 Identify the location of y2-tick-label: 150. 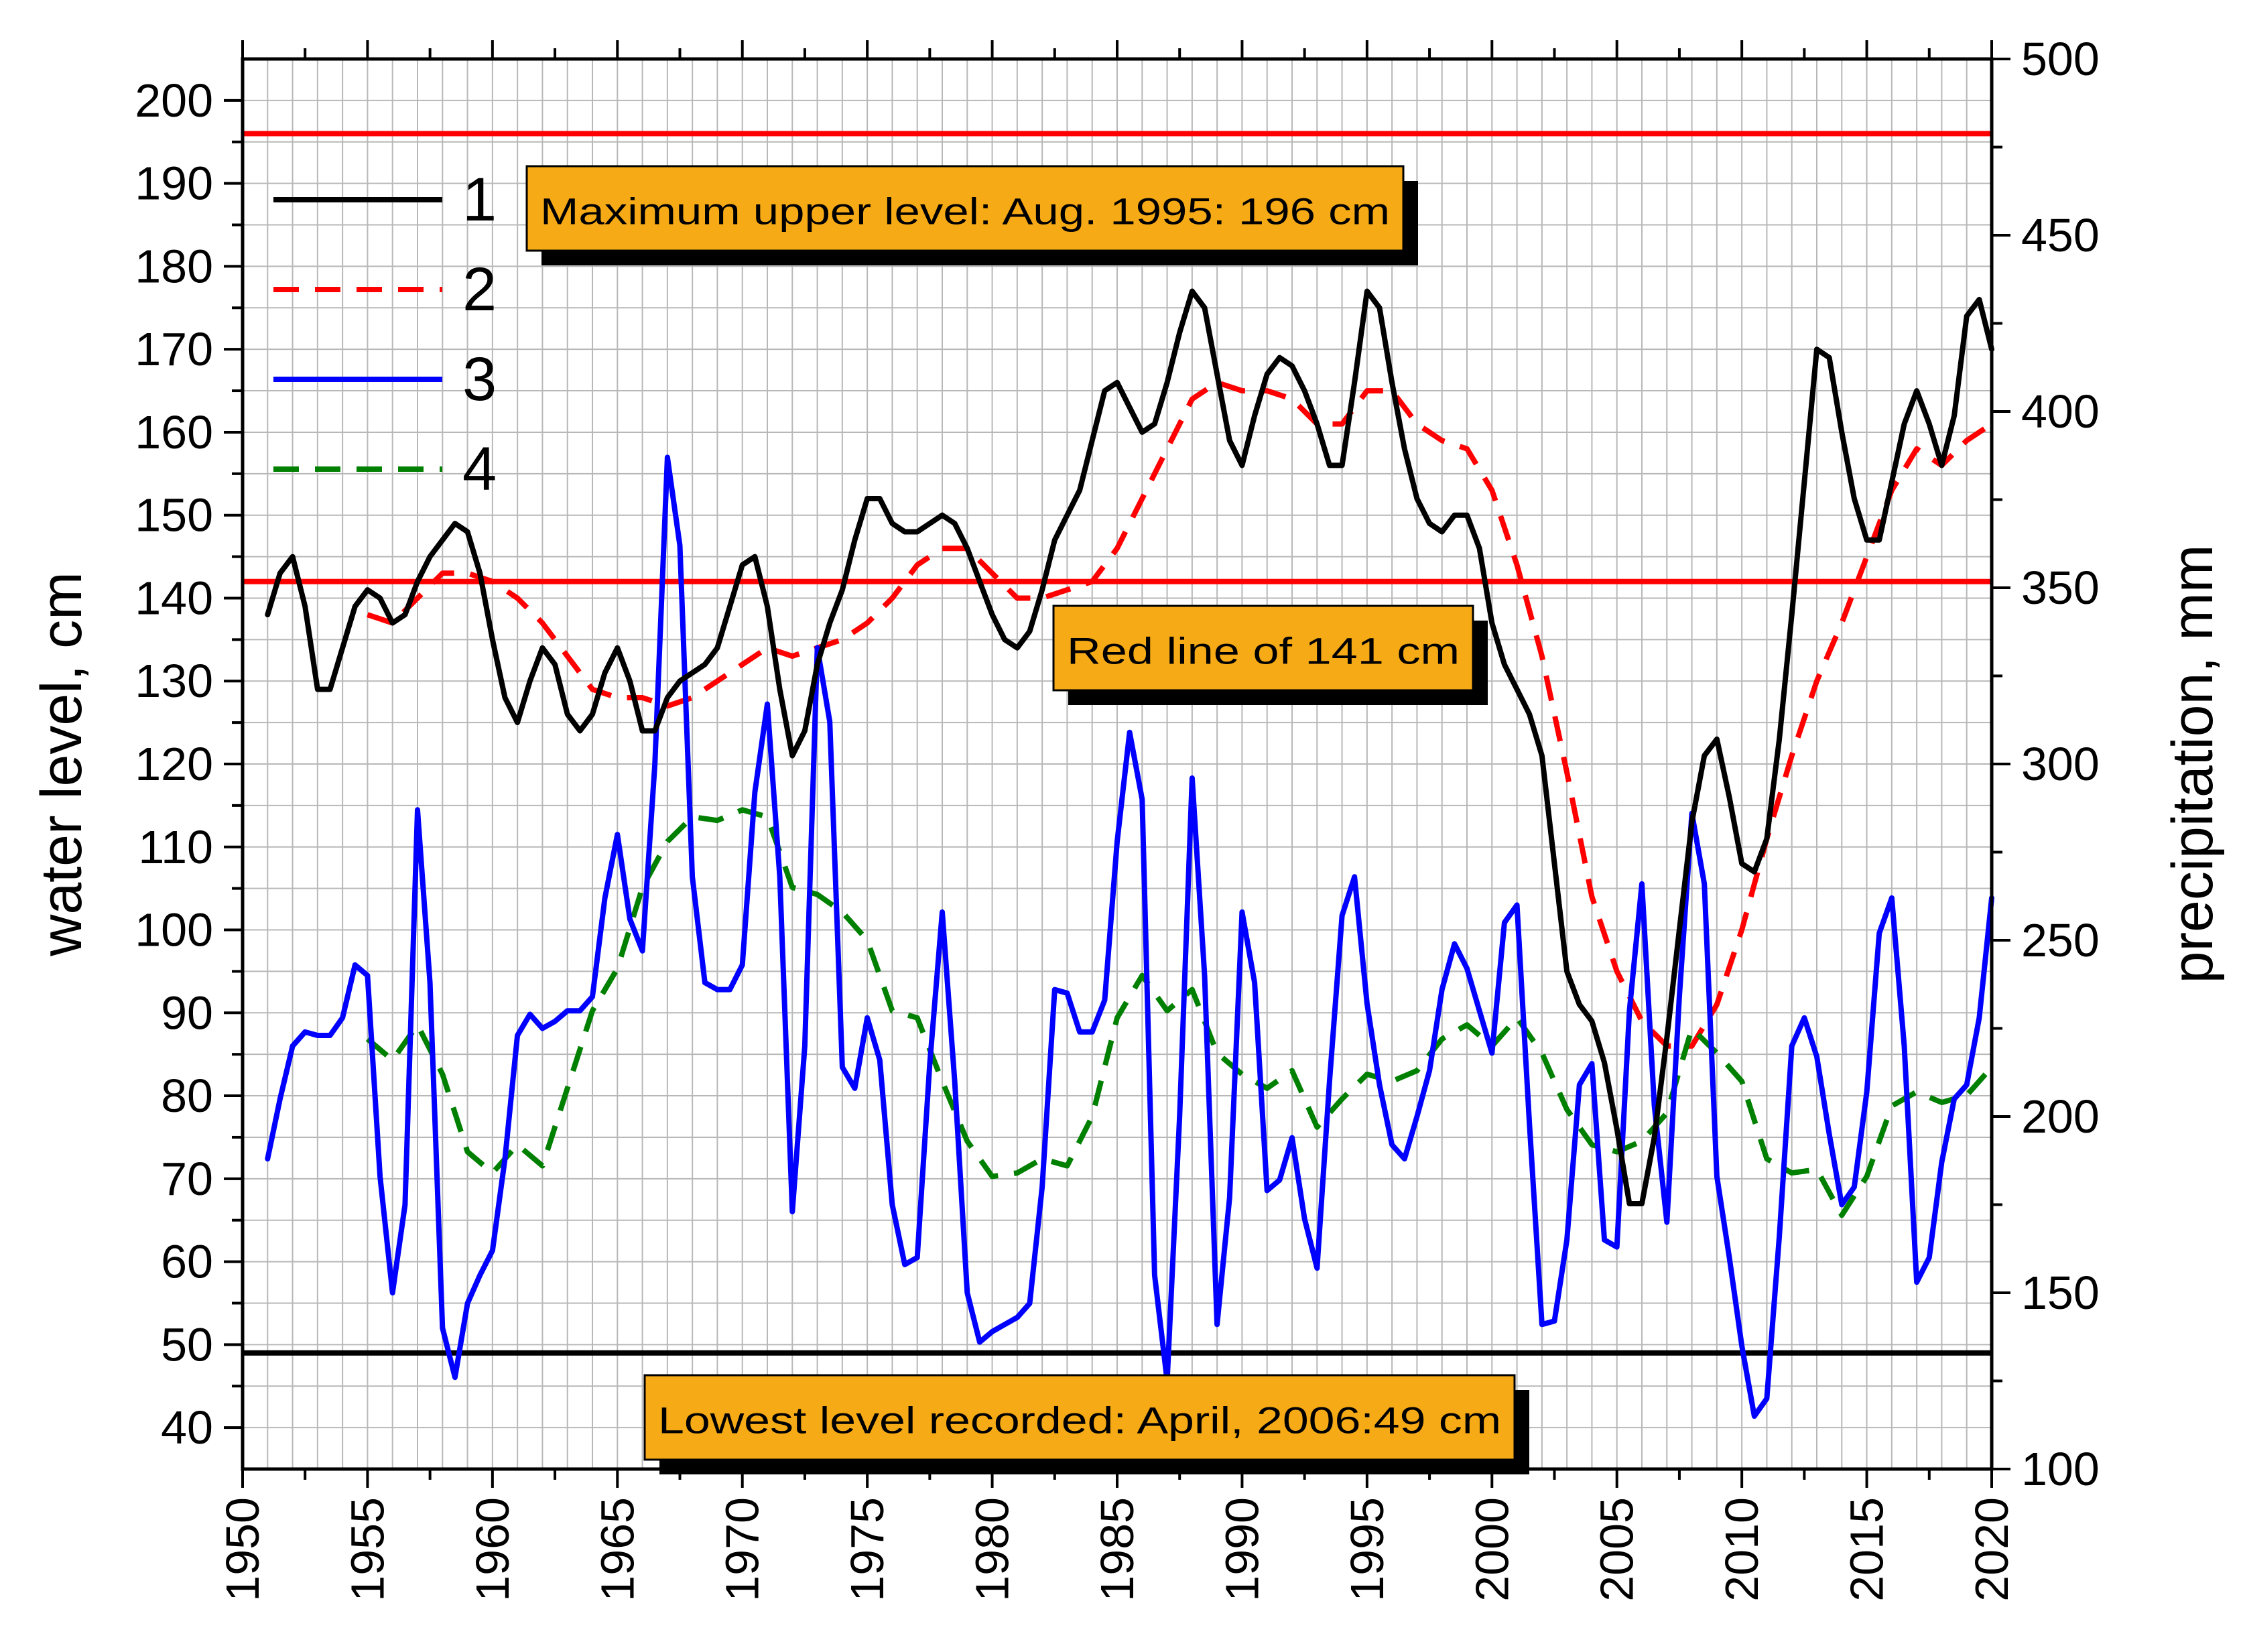
(2060, 1293).